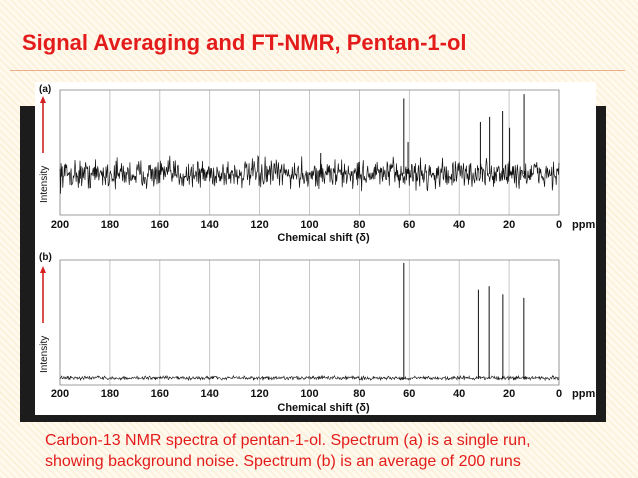  I want to click on panel-label: (a), so click(45, 89).